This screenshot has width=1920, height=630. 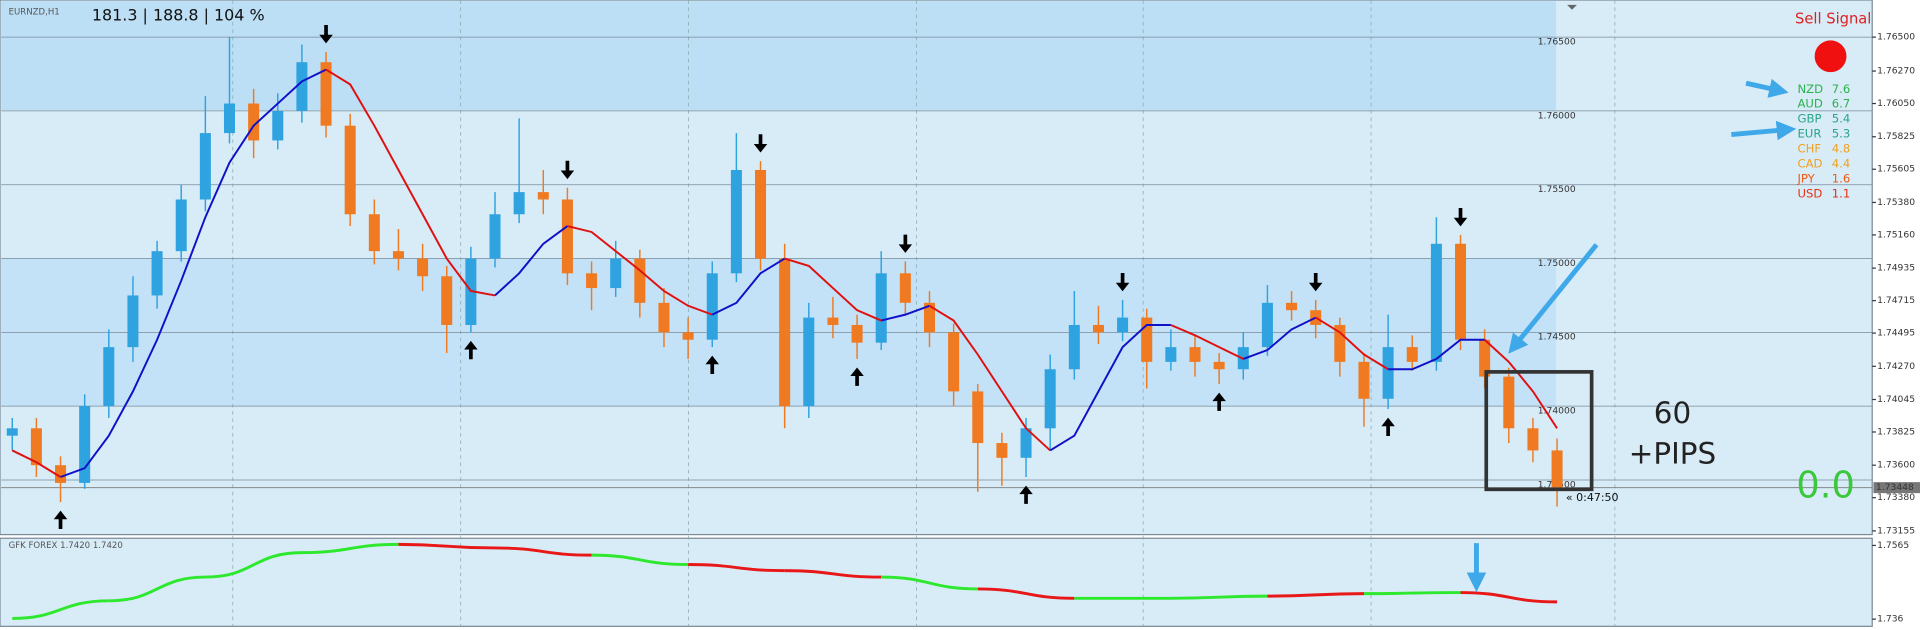 What do you see at coordinates (779, 56) in the screenshot?
I see `zone` at bounding box center [779, 56].